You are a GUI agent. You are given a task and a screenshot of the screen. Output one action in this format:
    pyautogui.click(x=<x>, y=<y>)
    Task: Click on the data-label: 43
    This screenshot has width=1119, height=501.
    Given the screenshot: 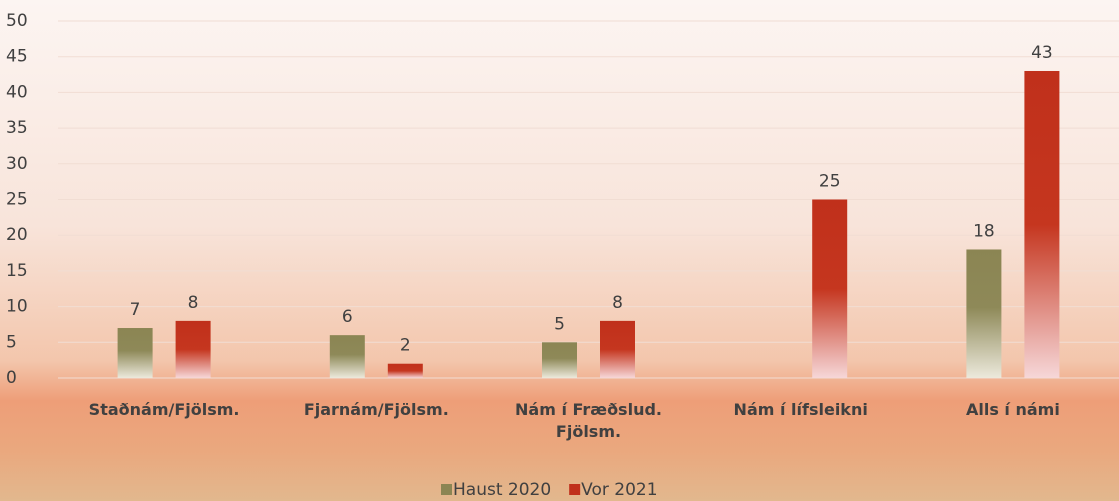 What is the action you would take?
    pyautogui.click(x=1042, y=53)
    